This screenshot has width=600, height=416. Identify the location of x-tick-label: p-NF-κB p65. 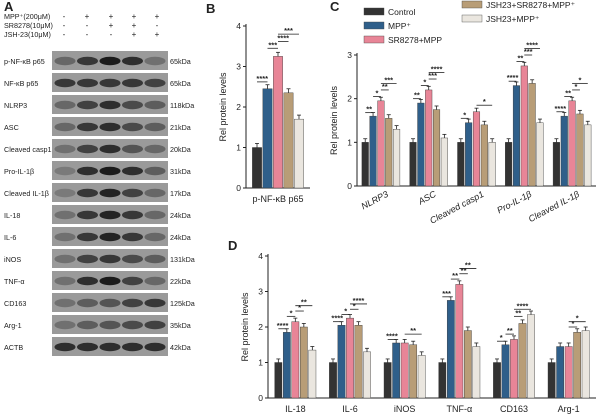
(277, 199).